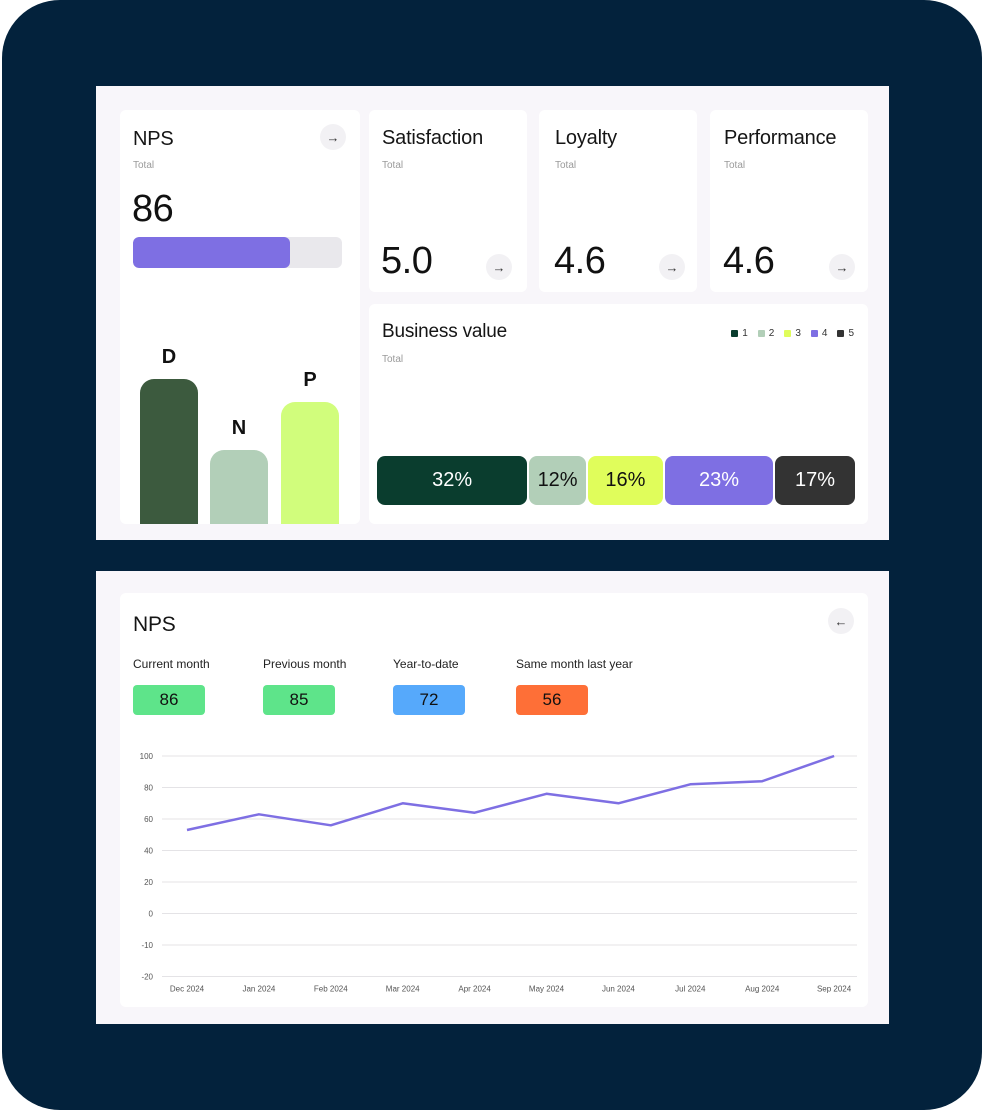  I want to click on business-value-legend: 1 2 3 4 5, so click(792, 333).